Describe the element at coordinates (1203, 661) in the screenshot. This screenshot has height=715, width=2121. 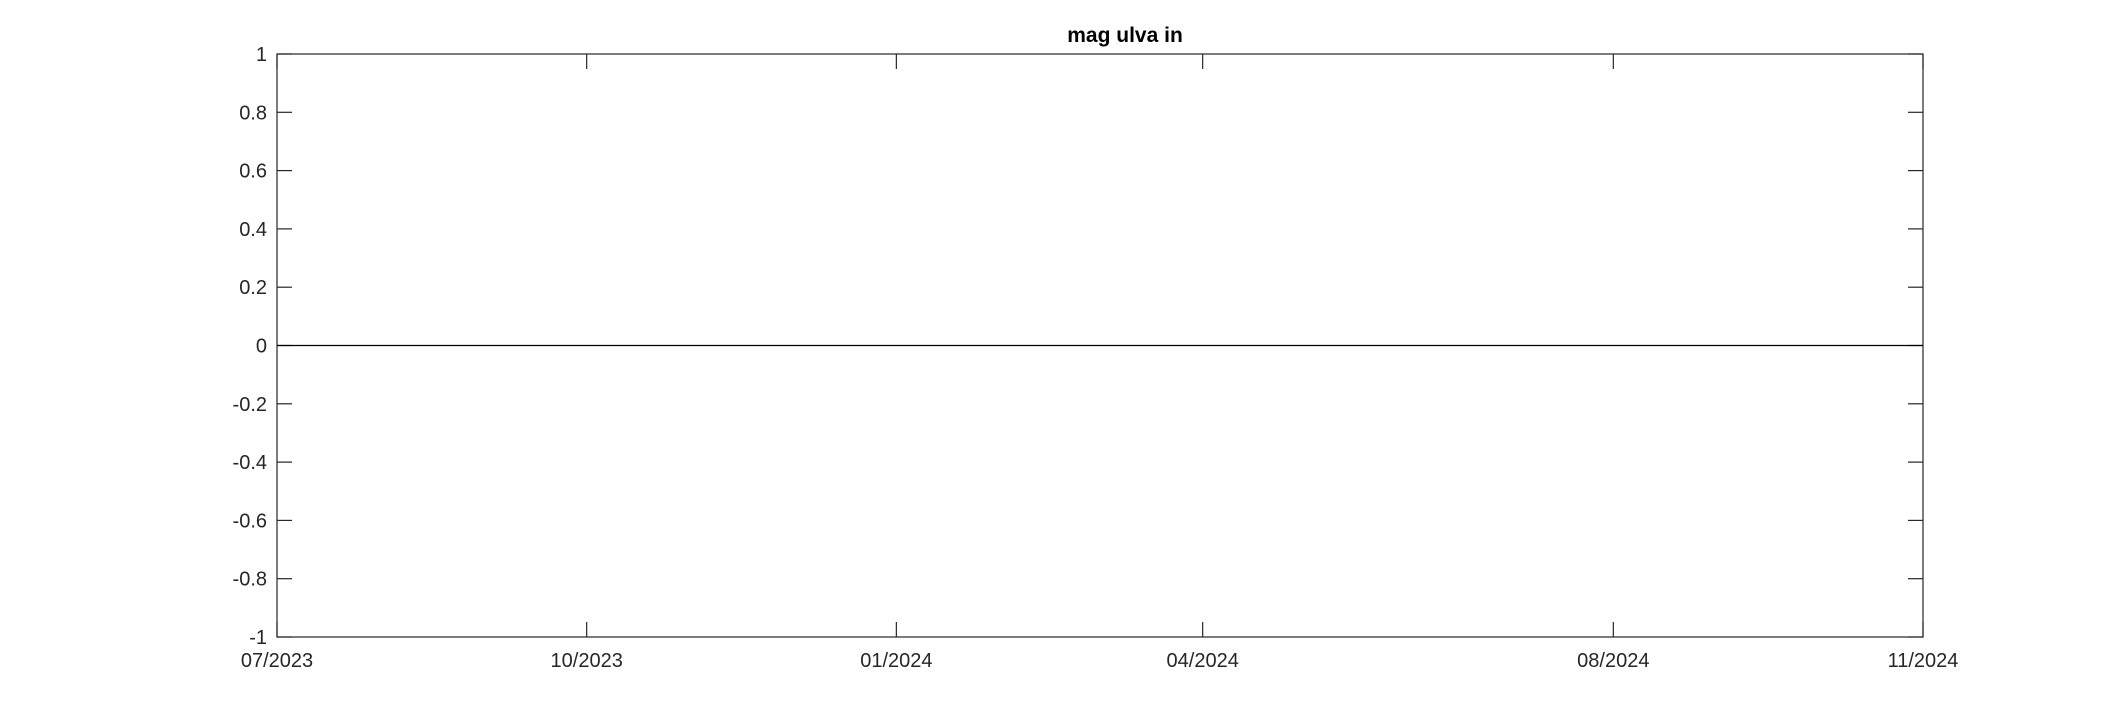
I see `x-tick-label: 04/2024` at that location.